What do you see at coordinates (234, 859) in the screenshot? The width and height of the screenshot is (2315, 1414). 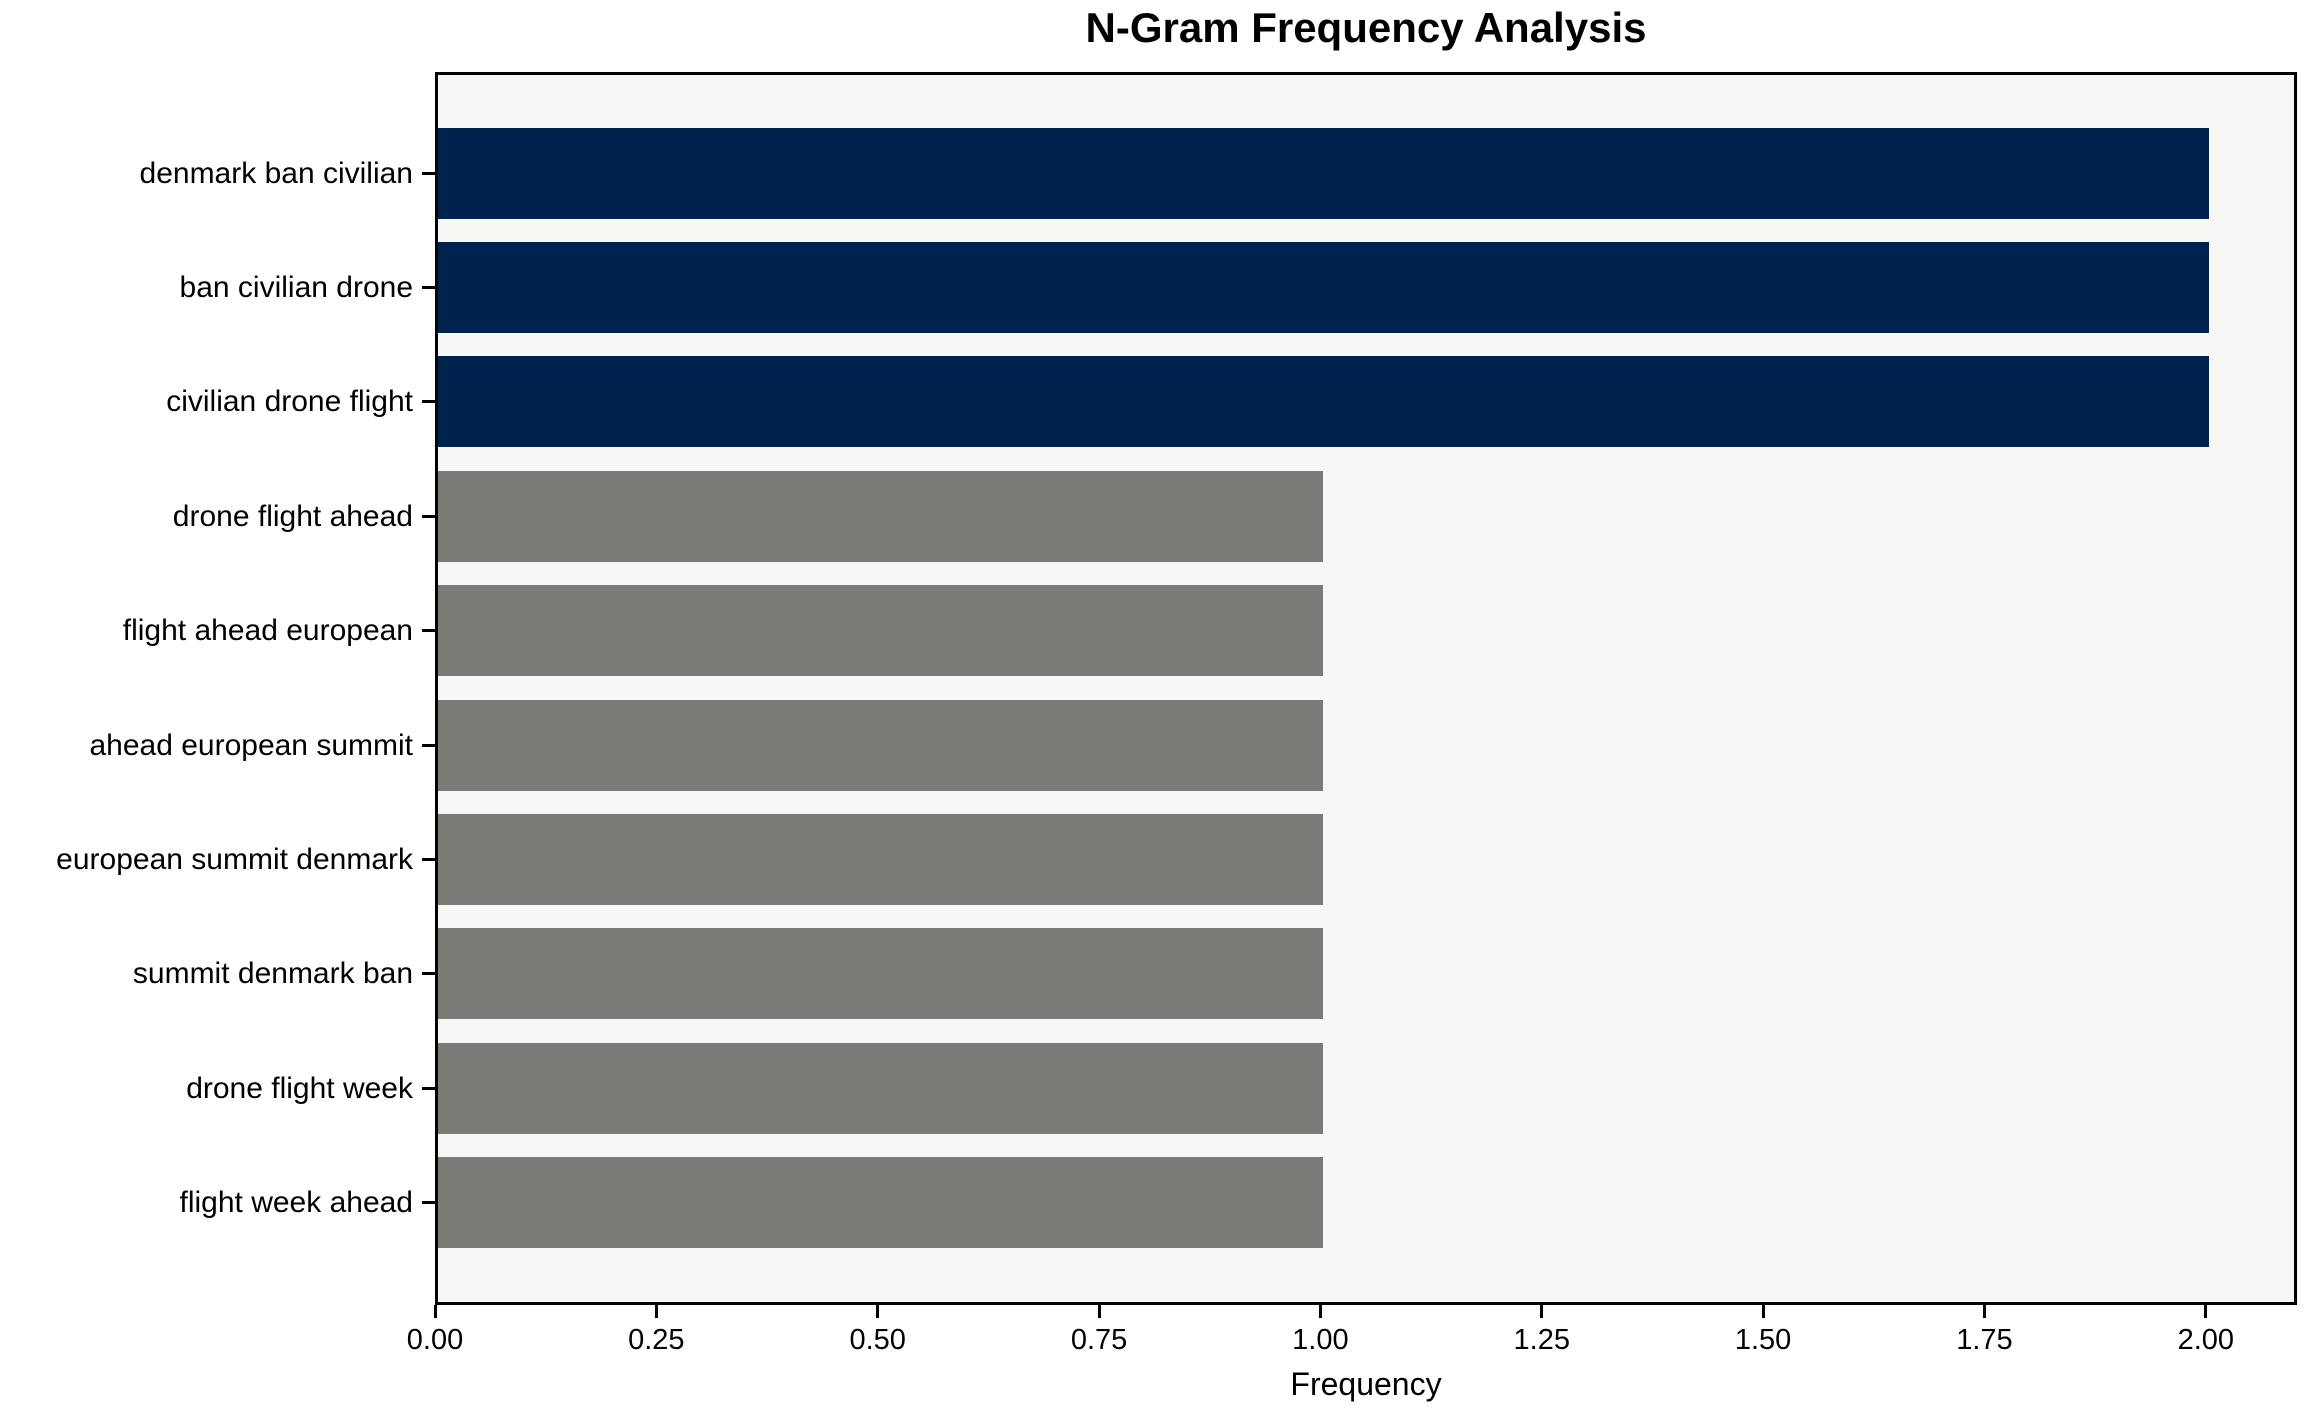 I see `y-tick-label: european summit denmark` at bounding box center [234, 859].